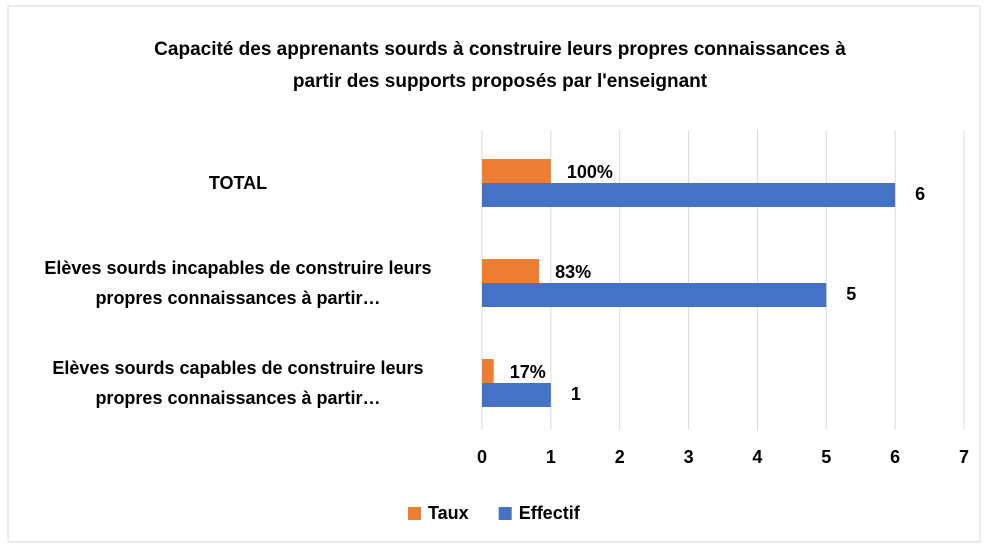 The width and height of the screenshot is (990, 549). Describe the element at coordinates (826, 457) in the screenshot. I see `x-tick-label: 5` at that location.